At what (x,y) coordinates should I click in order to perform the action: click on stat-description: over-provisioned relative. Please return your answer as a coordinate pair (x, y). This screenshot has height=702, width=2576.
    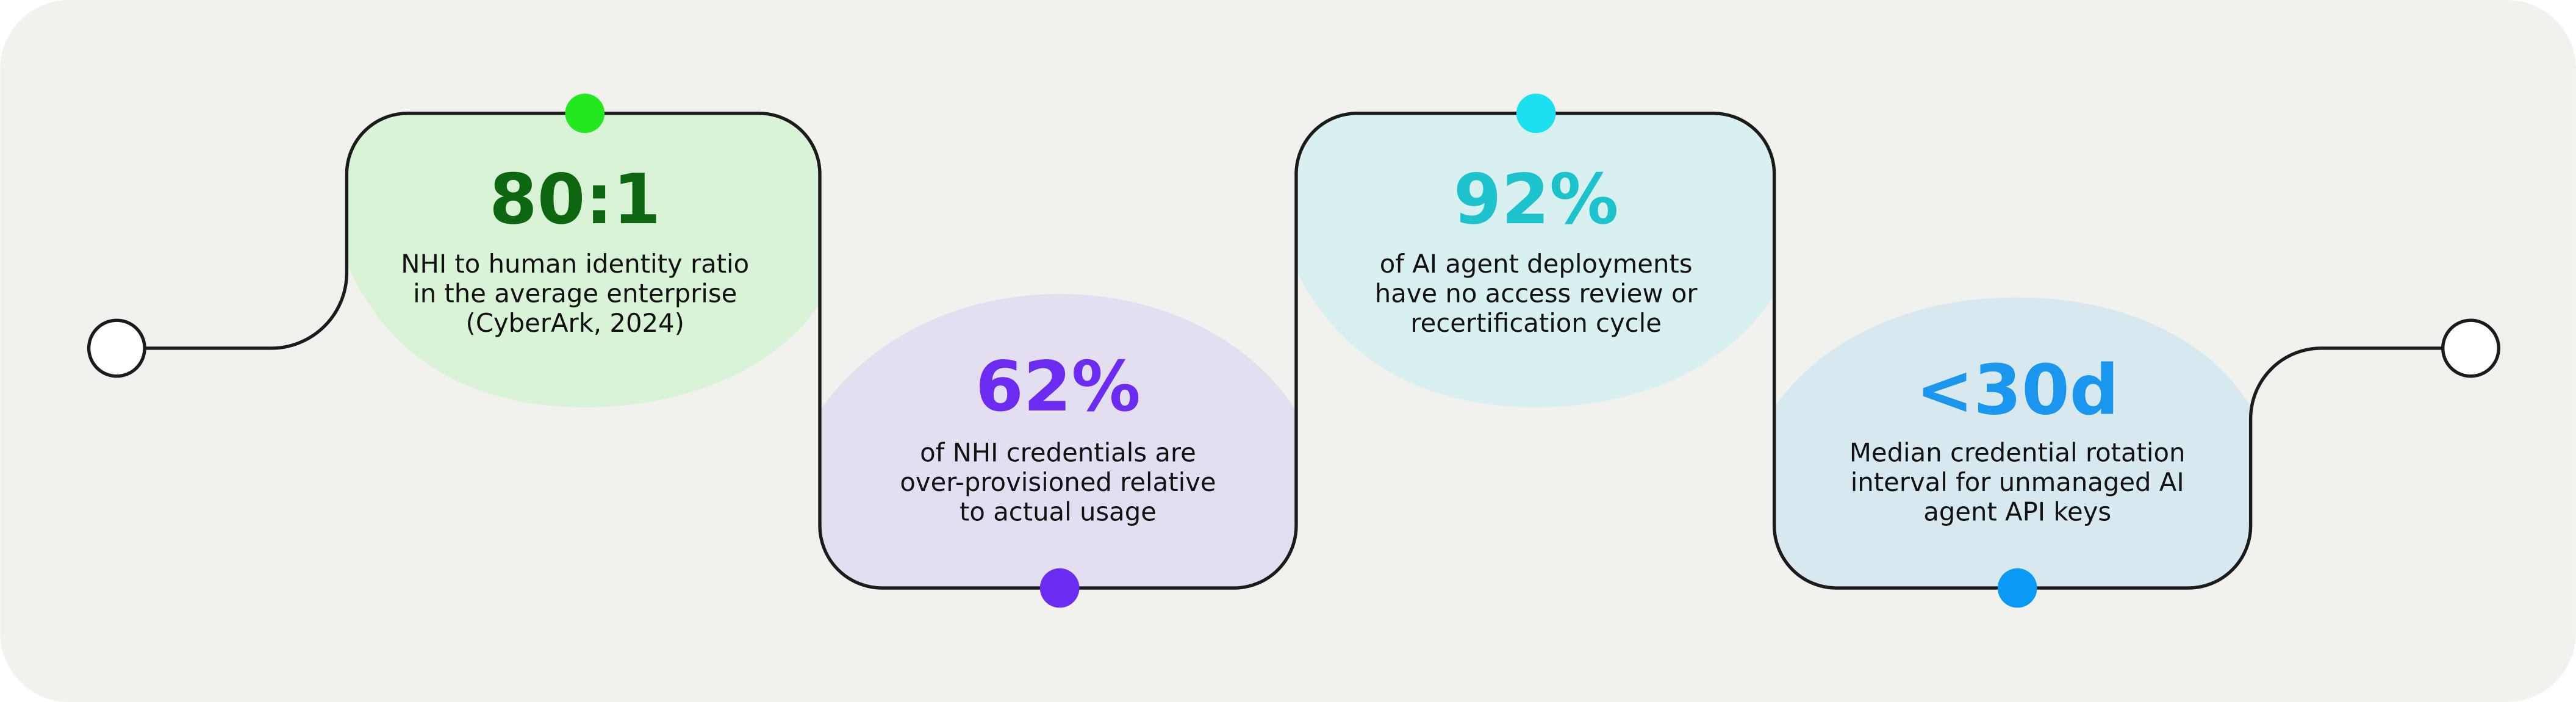
    Looking at the image, I should click on (1058, 482).